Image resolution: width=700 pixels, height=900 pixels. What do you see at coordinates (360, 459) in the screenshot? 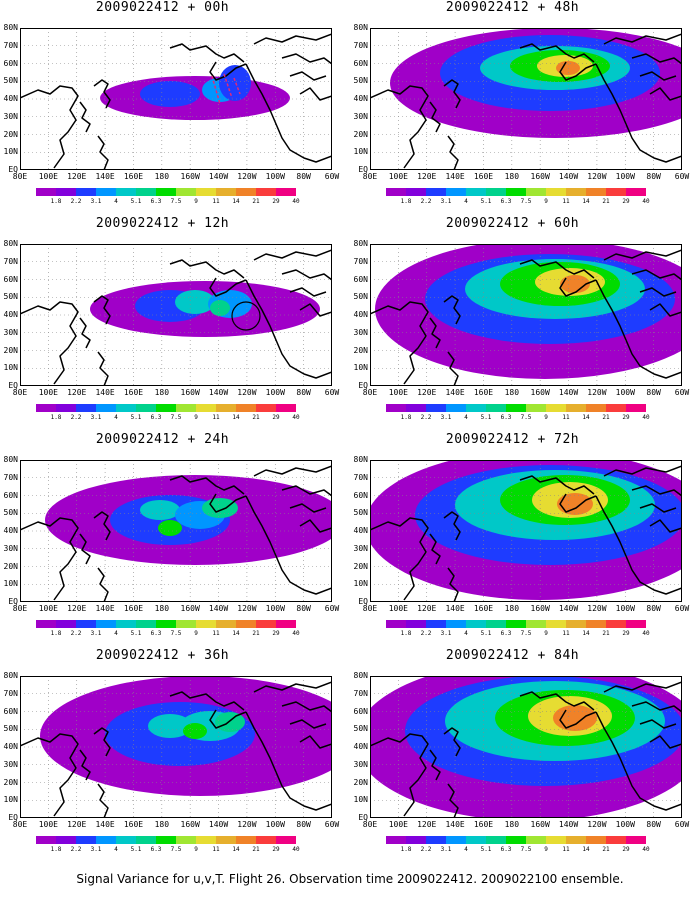
I see `y-tick-label: 80N` at bounding box center [360, 459].